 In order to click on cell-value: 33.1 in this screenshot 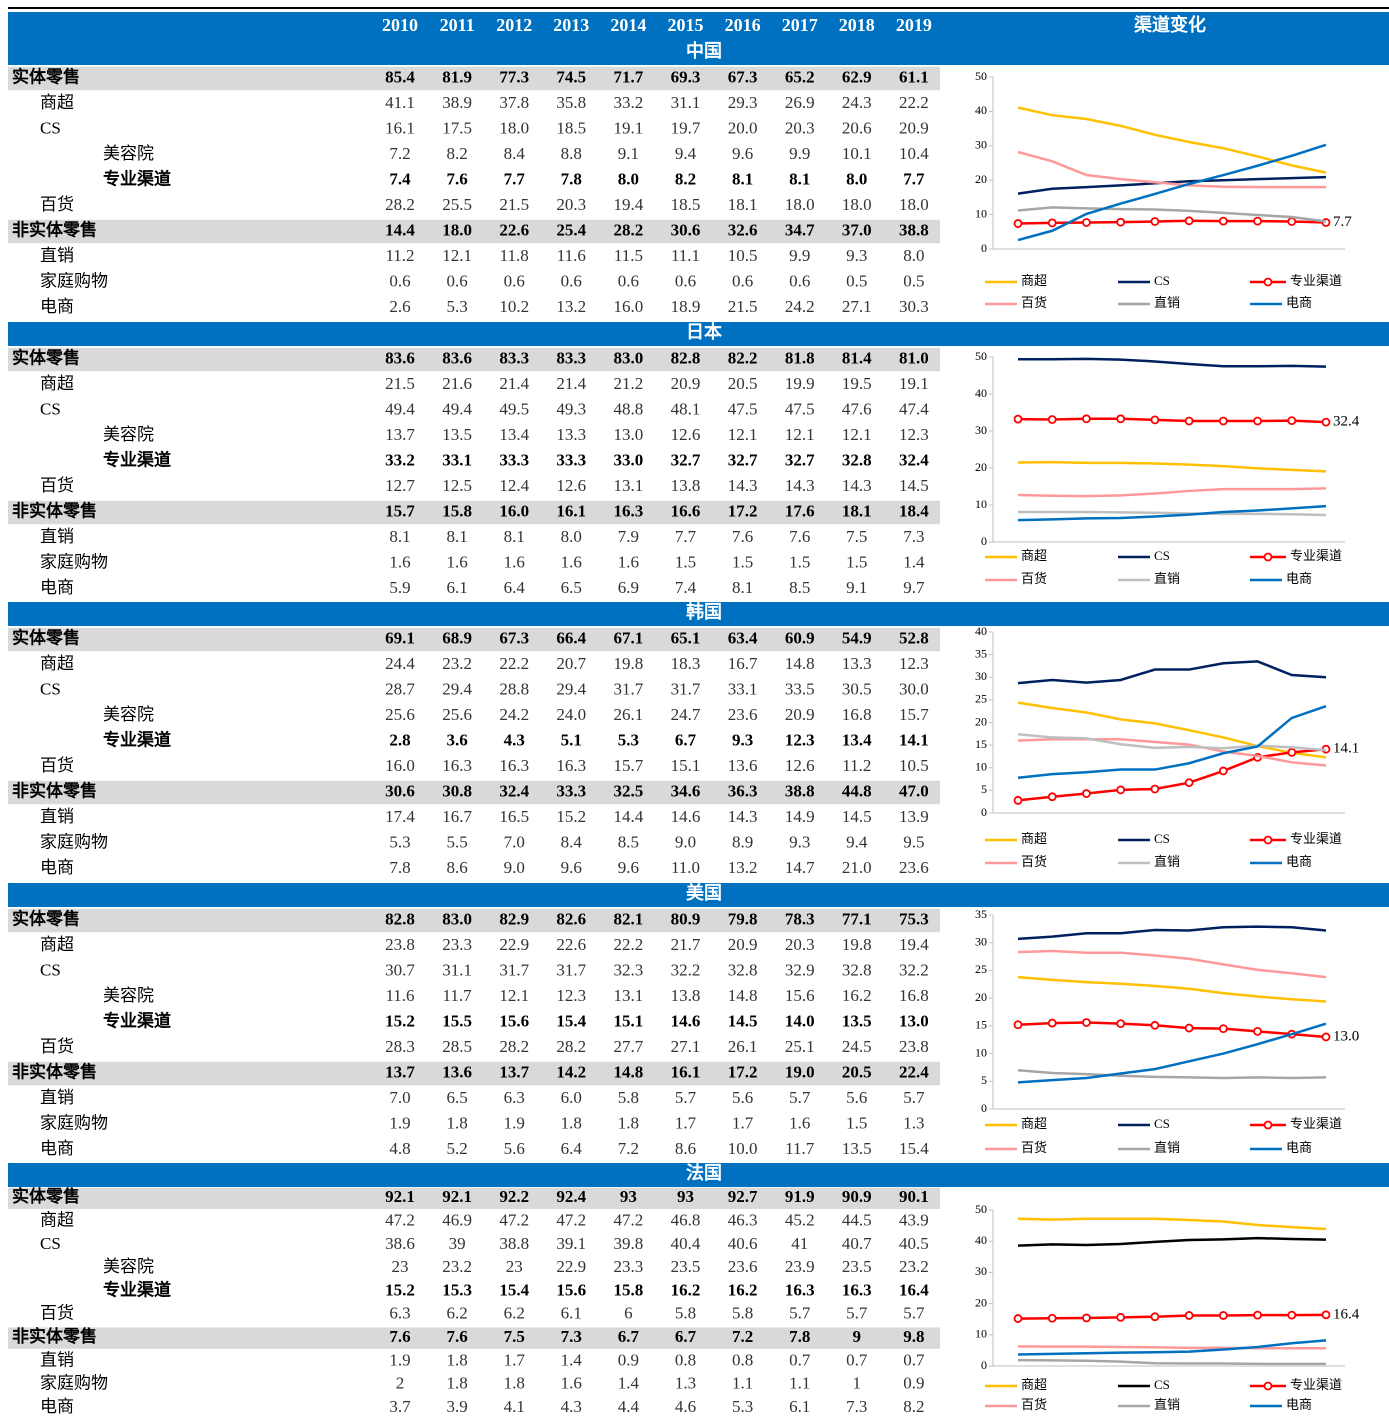, I will do `click(457, 459)`.